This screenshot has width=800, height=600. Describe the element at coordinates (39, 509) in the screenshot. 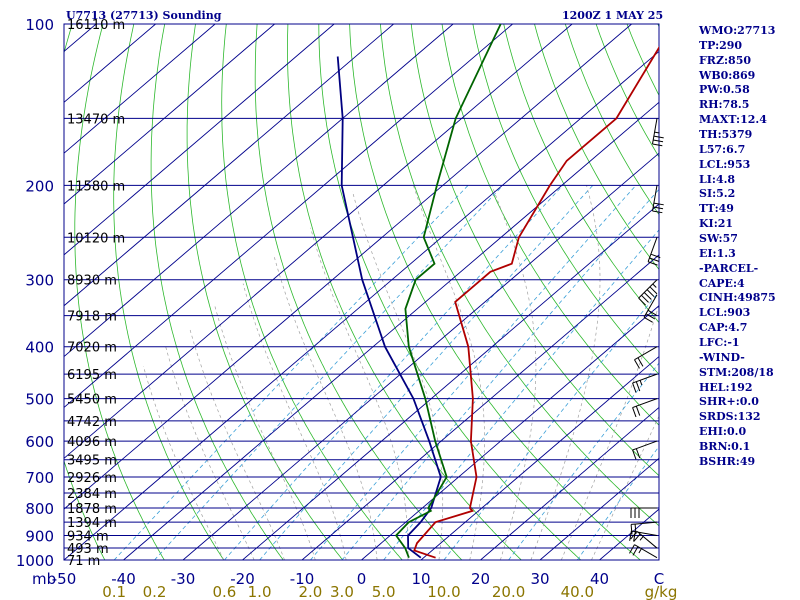

I see `pressure-label: 800` at that location.